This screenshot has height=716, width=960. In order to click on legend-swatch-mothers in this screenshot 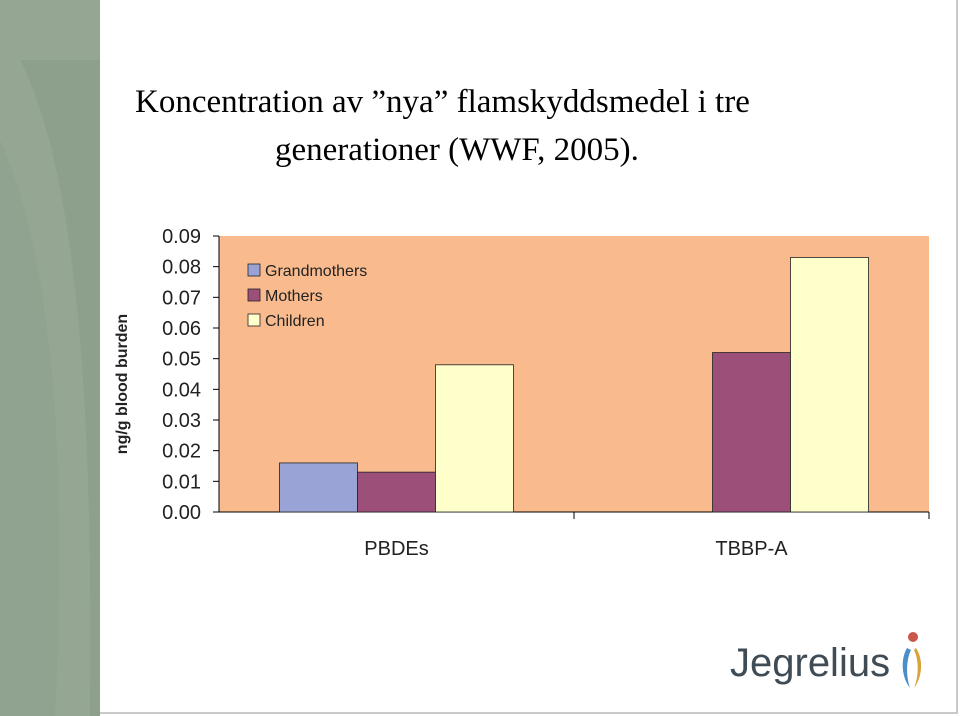, I will do `click(254, 295)`.